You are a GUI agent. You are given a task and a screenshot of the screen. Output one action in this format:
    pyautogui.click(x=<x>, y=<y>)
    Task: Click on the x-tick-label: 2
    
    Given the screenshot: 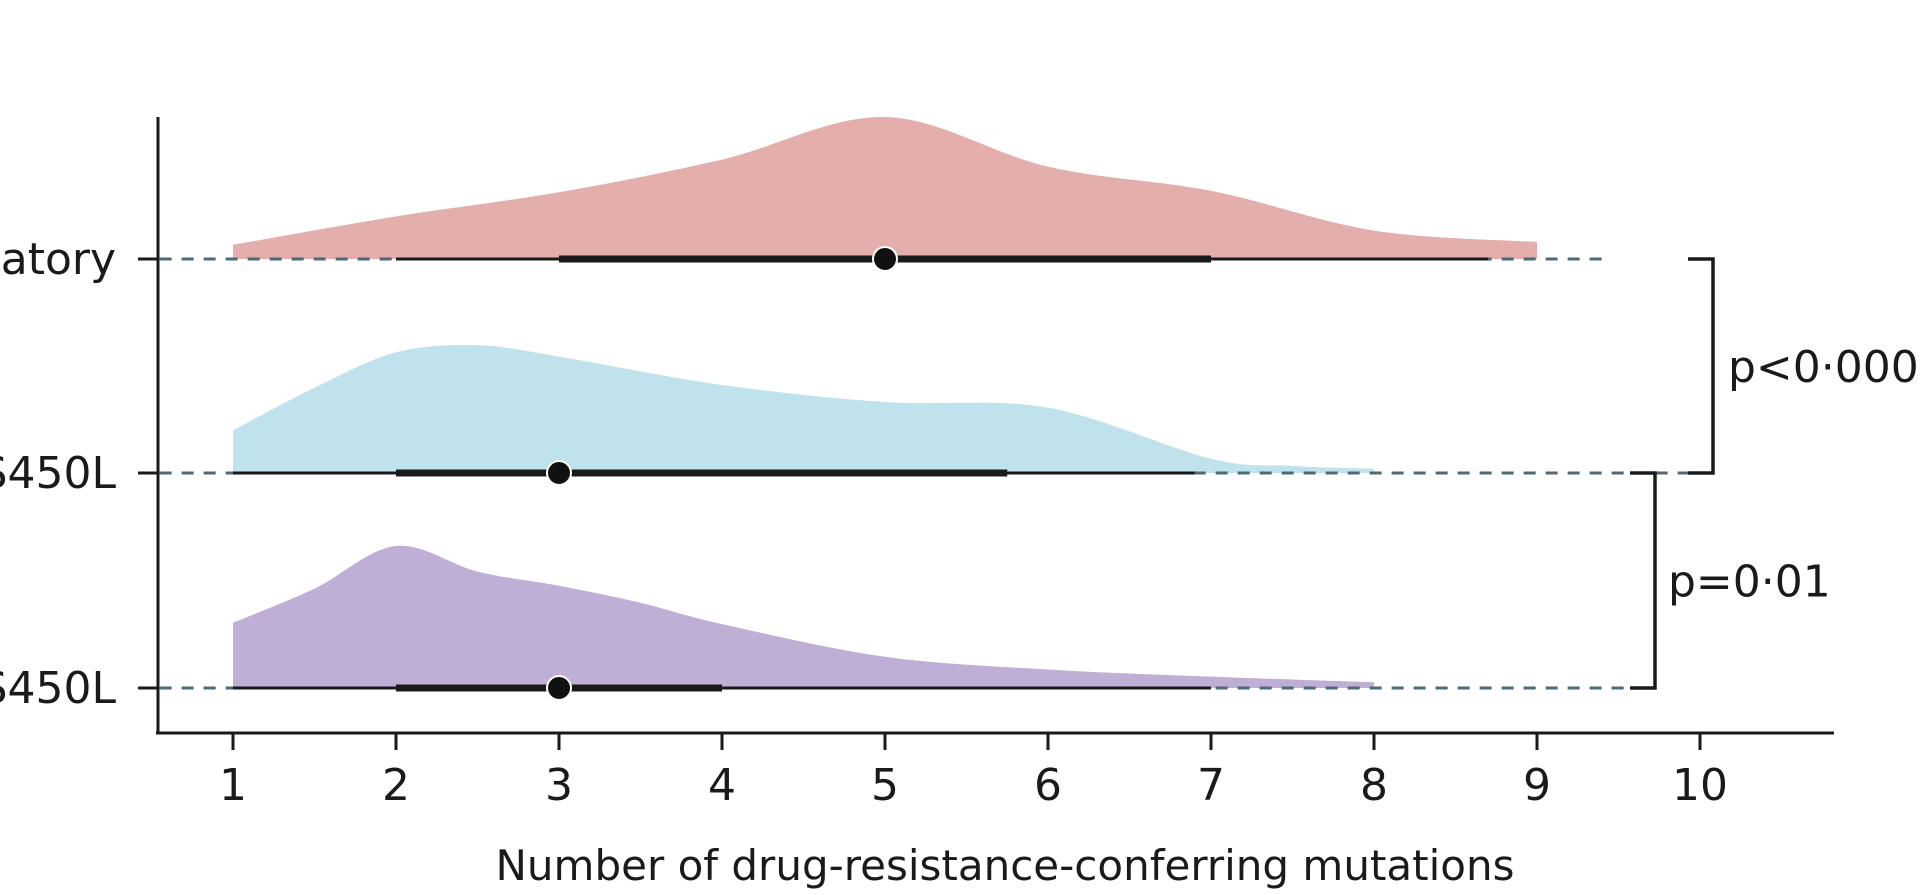 What is the action you would take?
    pyautogui.click(x=396, y=785)
    